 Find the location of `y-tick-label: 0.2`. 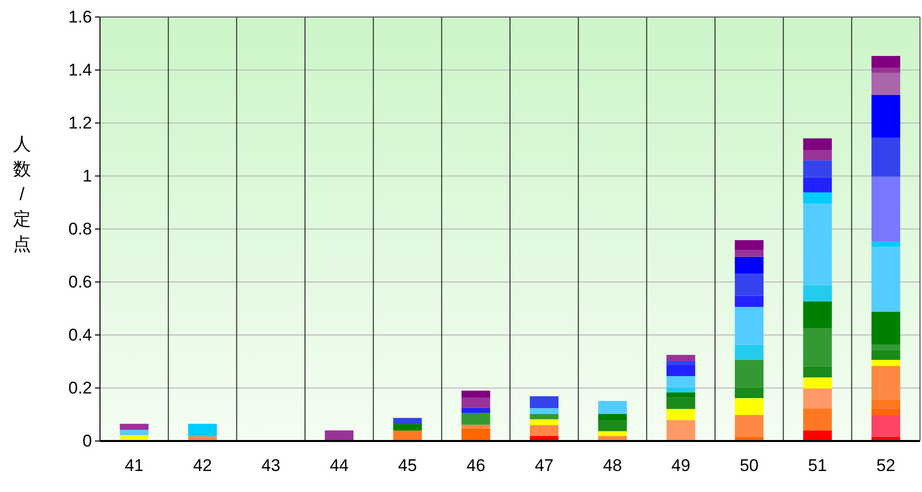

y-tick-label: 0.2 is located at coordinates (80, 388).